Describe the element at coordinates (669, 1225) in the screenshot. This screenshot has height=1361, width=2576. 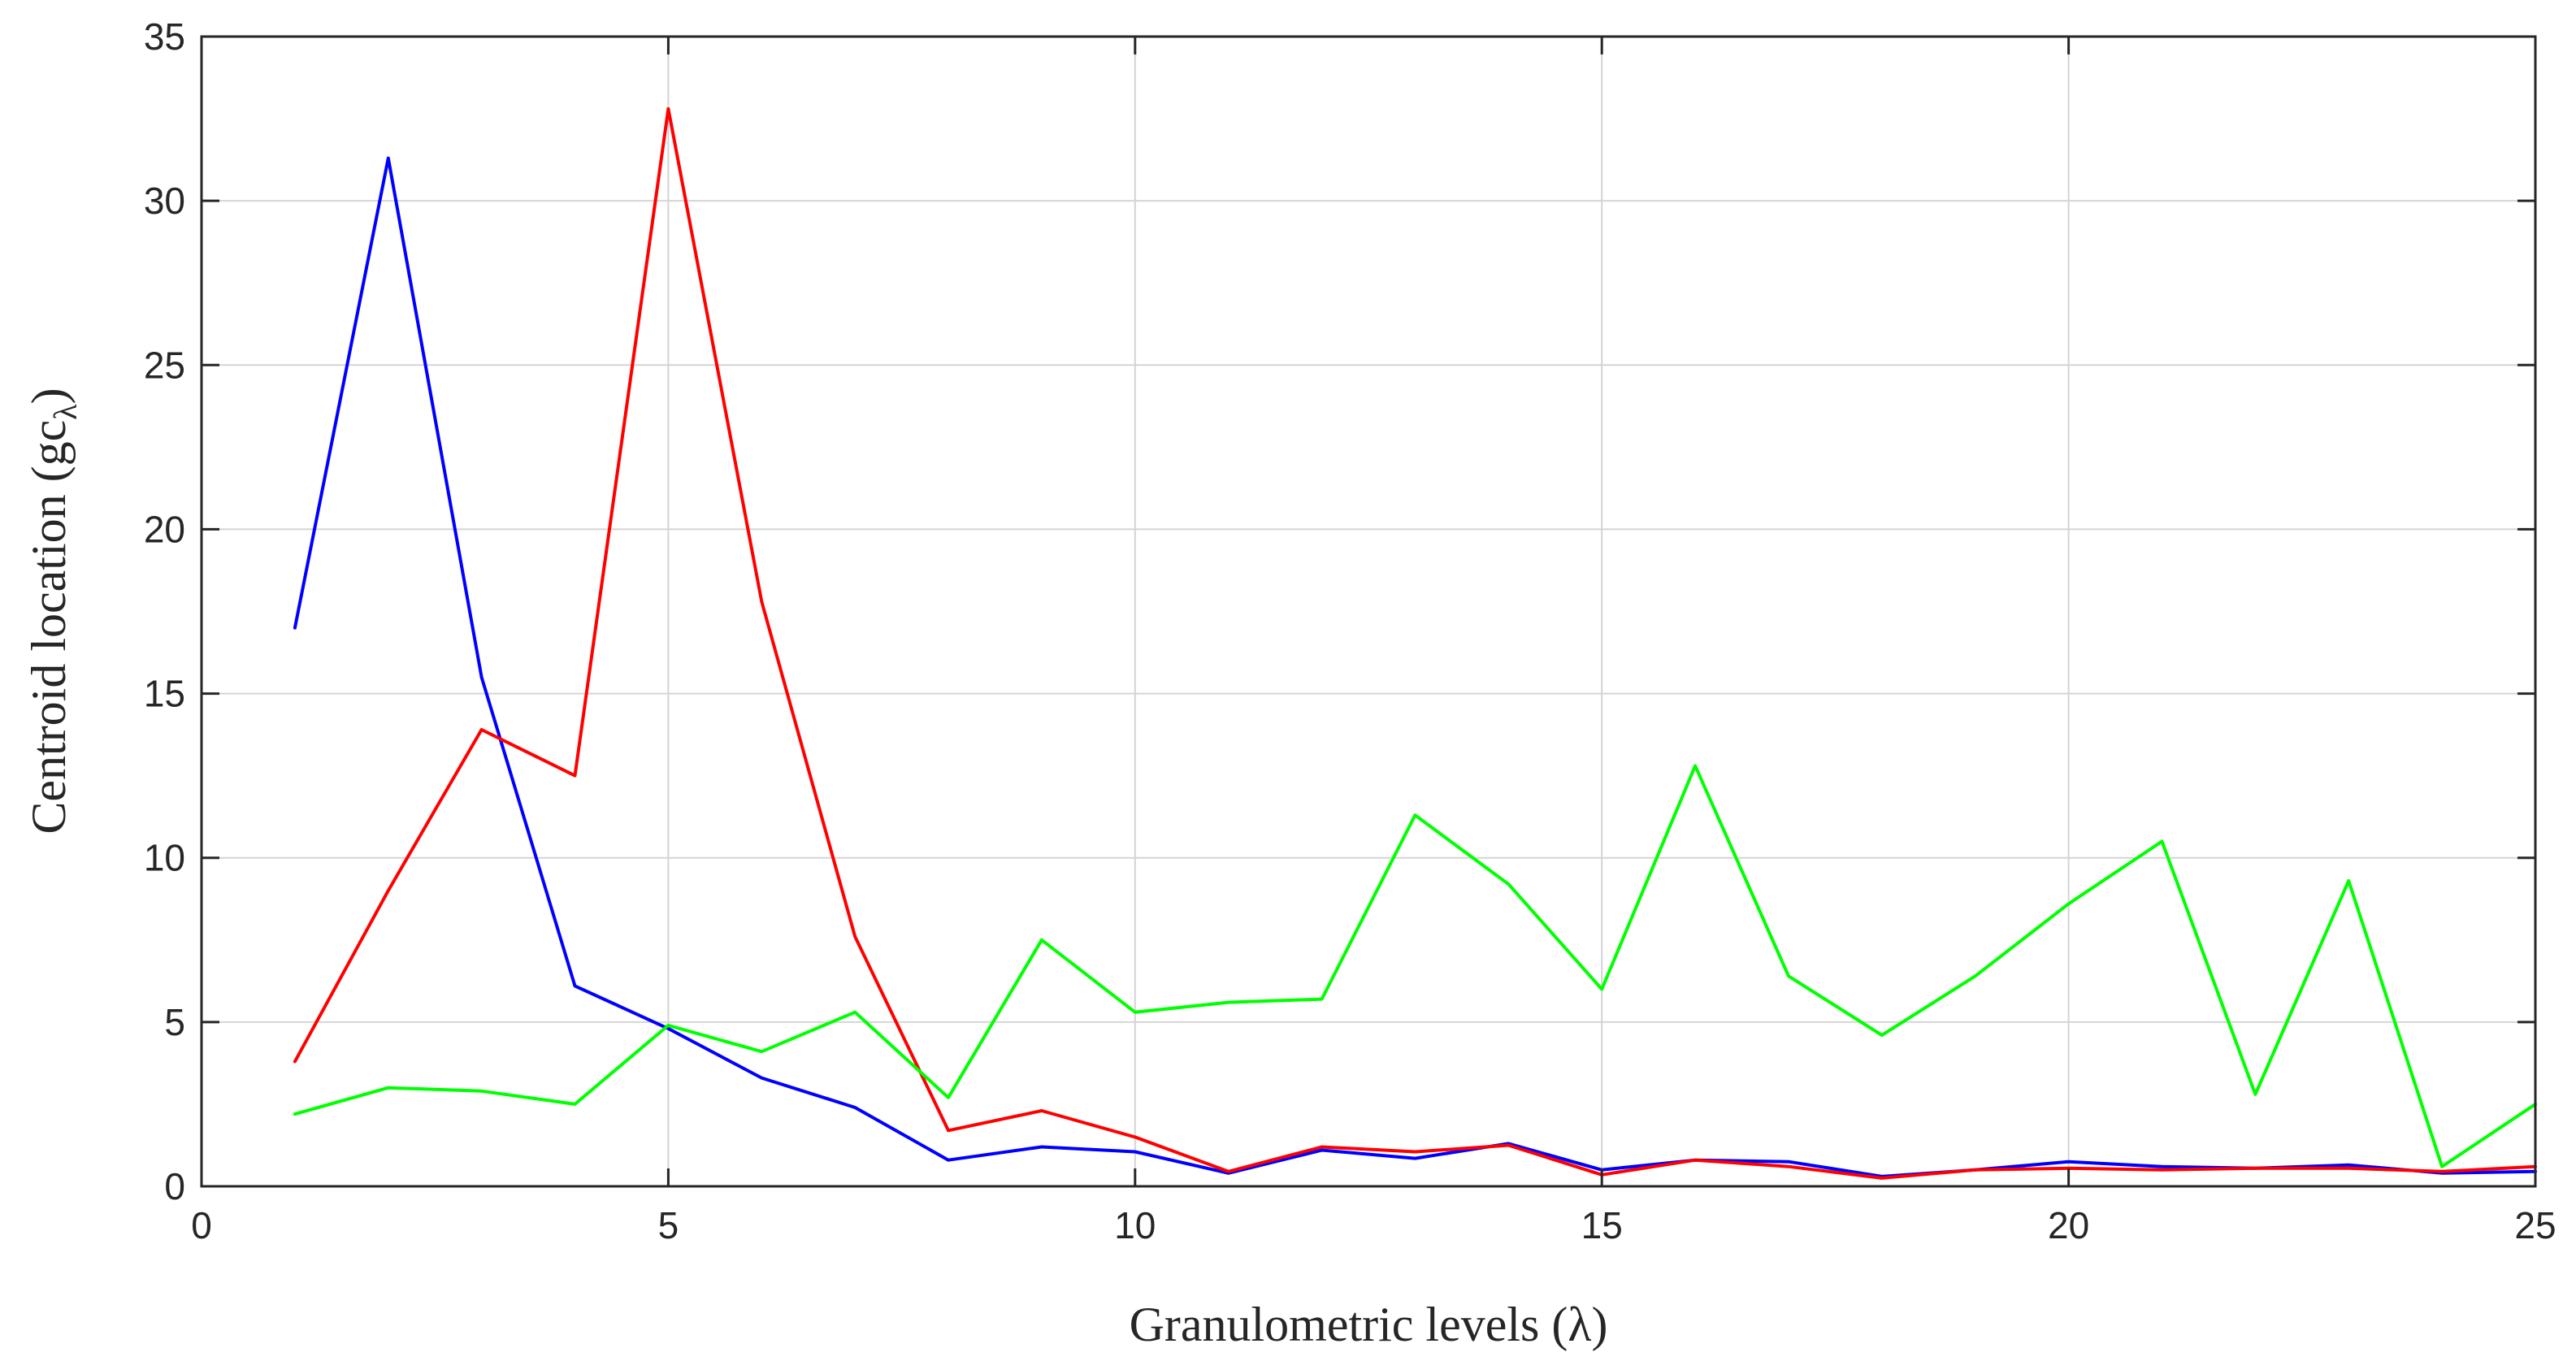
I see `x-tick-label: 5` at that location.